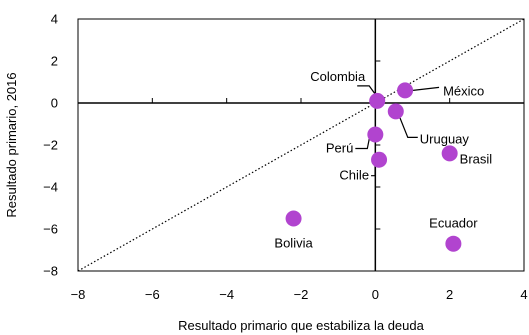 The image size is (529, 335). Describe the element at coordinates (50, 229) in the screenshot. I see `y-tick-label: −6` at that location.